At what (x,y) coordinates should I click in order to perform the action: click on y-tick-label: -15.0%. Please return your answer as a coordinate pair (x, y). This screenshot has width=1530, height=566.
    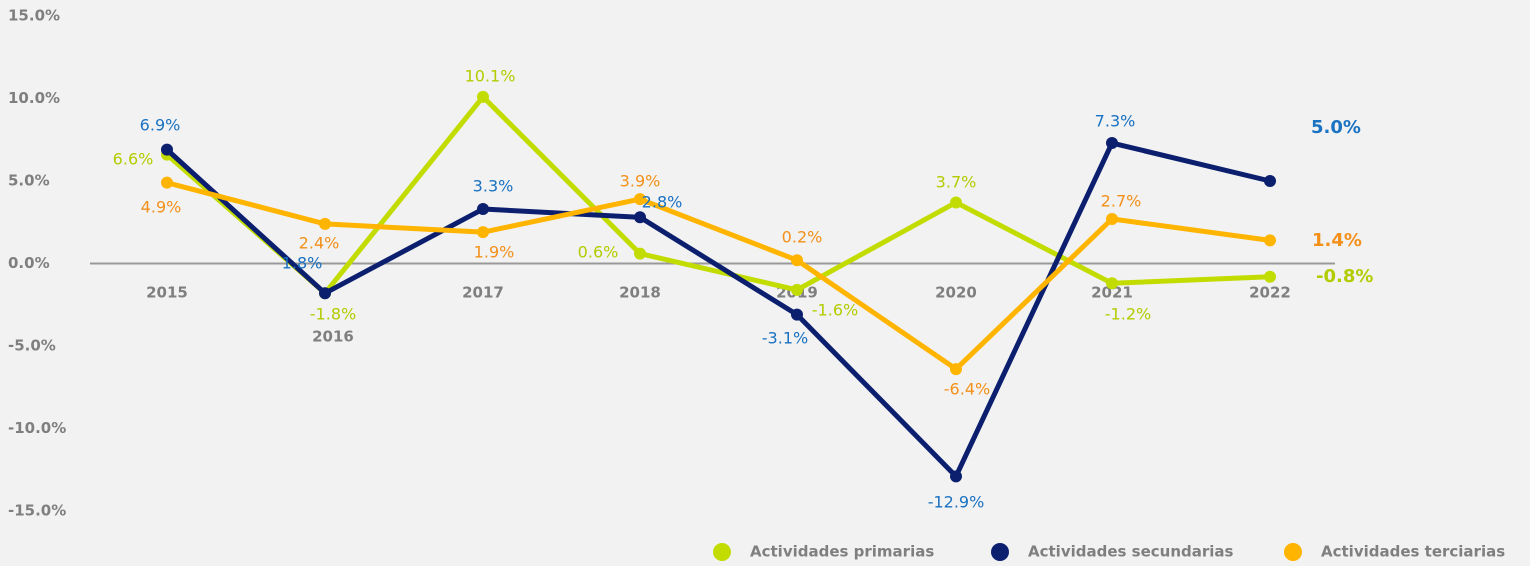
    Looking at the image, I should click on (37, 511).